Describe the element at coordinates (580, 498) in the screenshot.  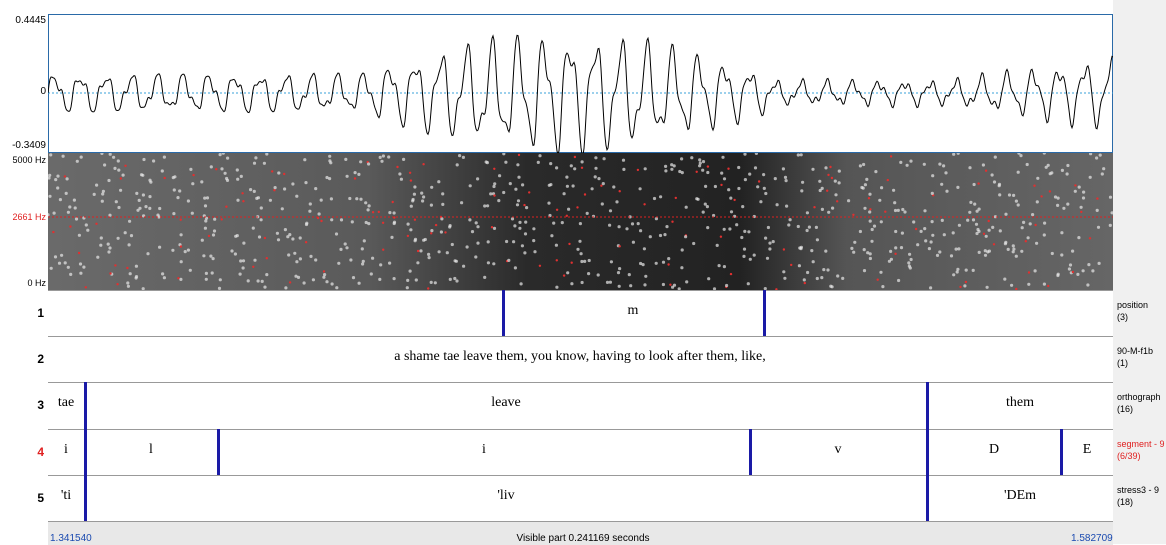
I see `tier-row` at that location.